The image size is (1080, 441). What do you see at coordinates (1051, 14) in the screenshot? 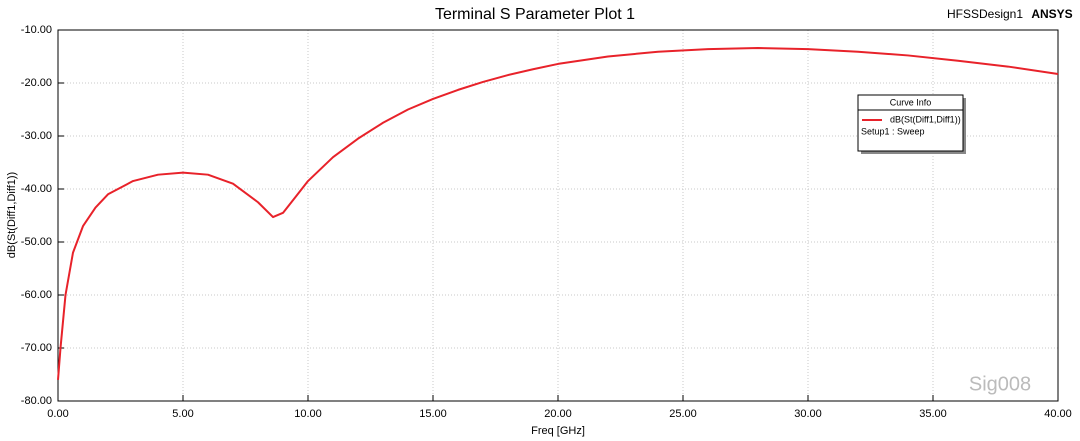
I see `brand: ANSYS` at bounding box center [1051, 14].